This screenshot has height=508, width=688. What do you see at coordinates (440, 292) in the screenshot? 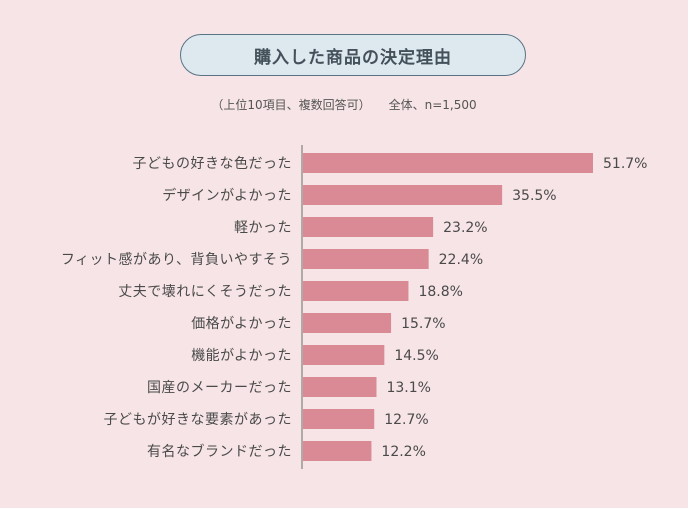
I see `value-label: 18.8%` at bounding box center [440, 292].